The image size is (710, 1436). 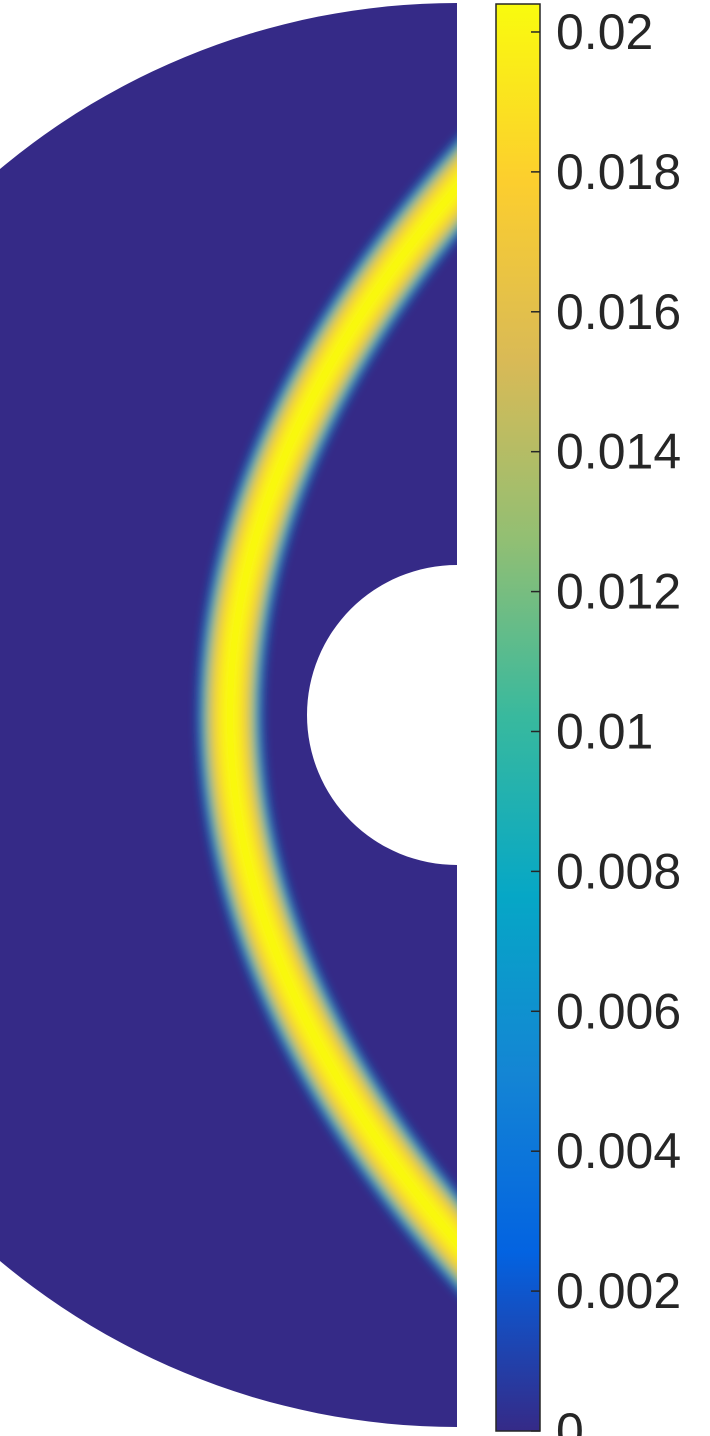 I want to click on colorbar-tick-label: 0.01, so click(x=604, y=731).